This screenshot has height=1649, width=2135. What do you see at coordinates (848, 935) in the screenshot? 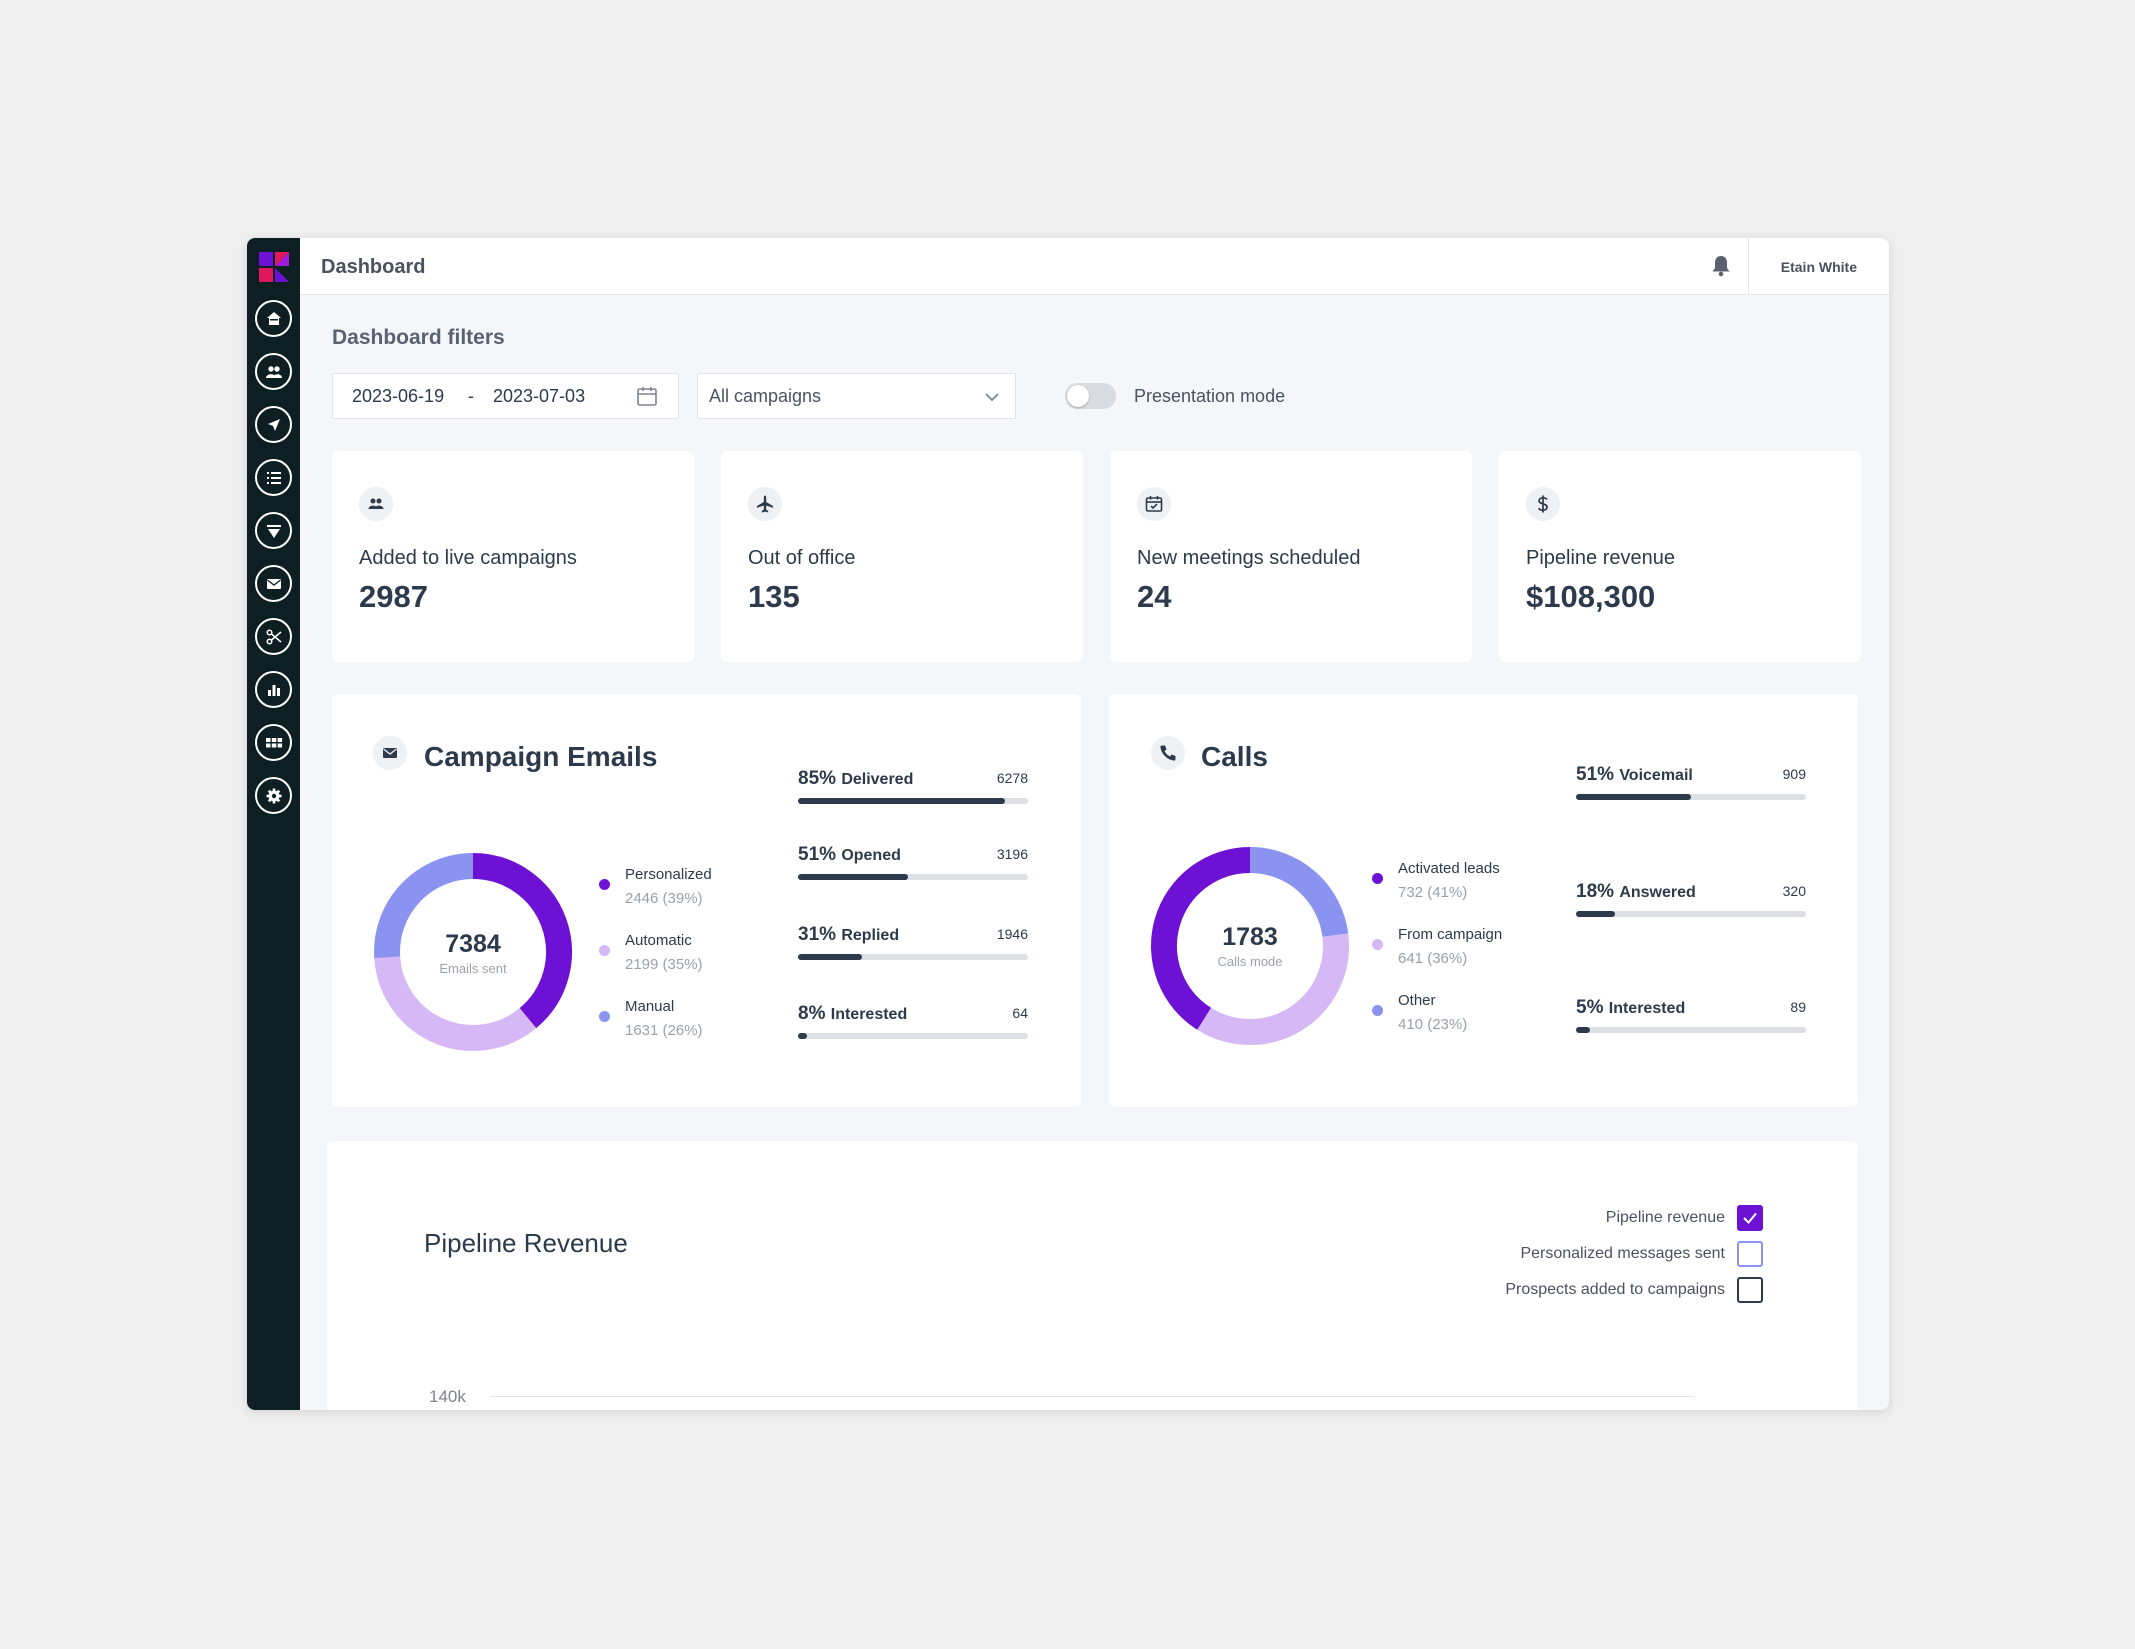
I see `bar-label: 31% Replied` at bounding box center [848, 935].